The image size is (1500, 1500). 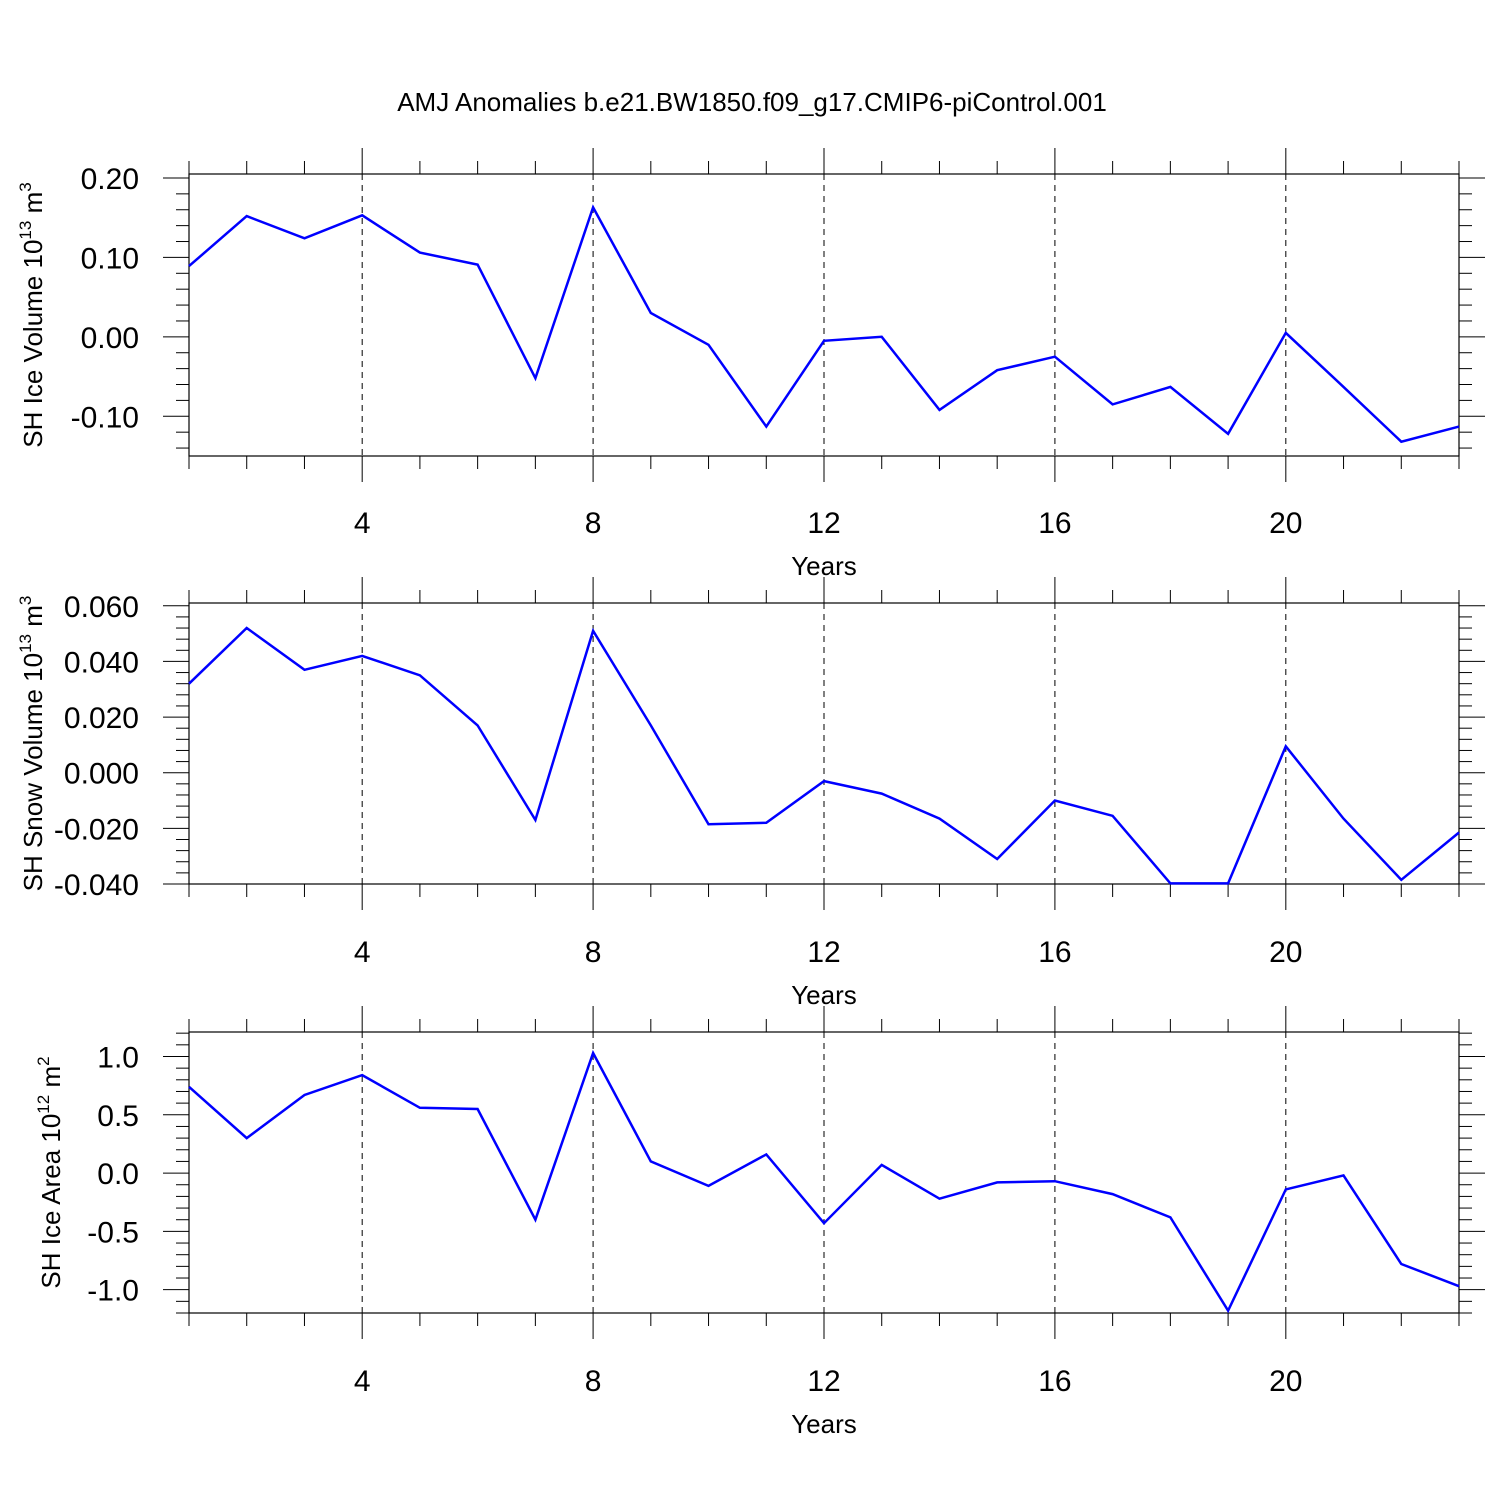 I want to click on y-tick-label: 0.5, so click(x=118, y=1116).